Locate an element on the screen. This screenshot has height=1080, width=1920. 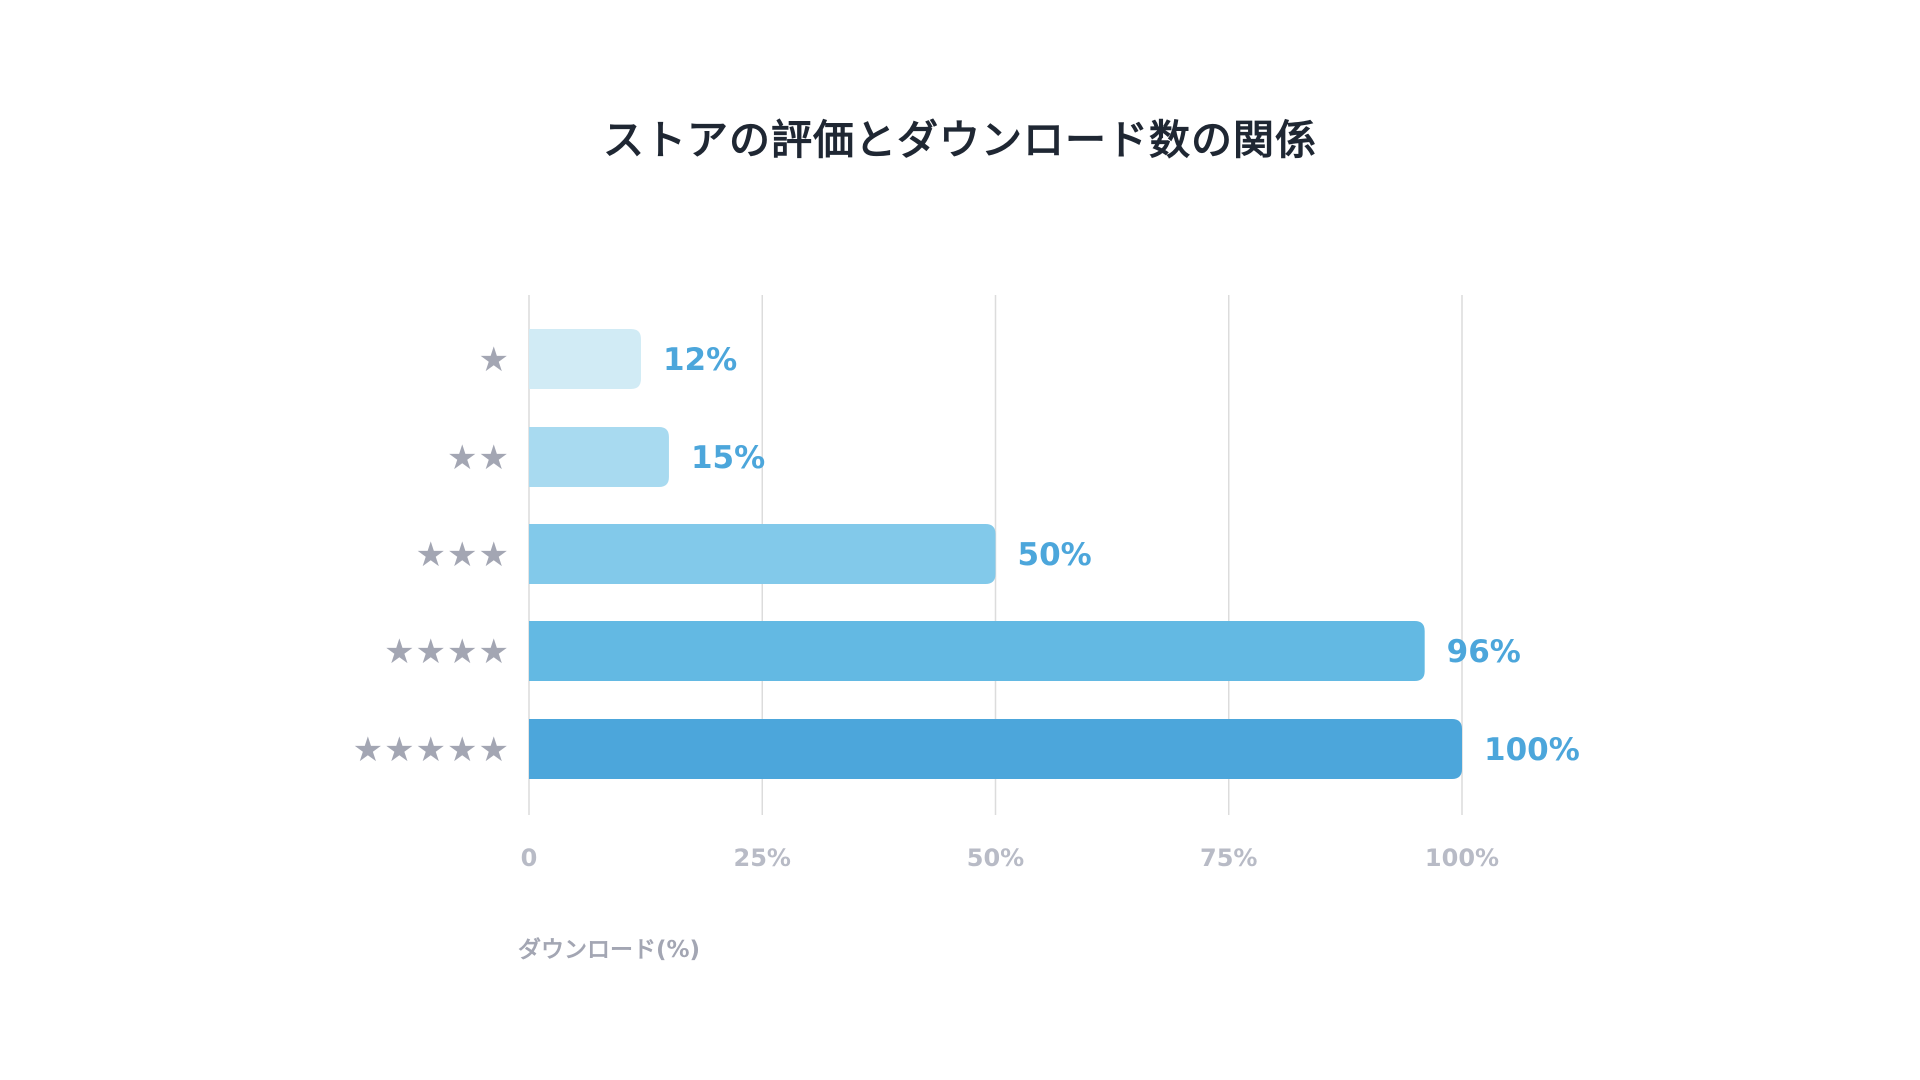
category-label-1-star: ★ is located at coordinates (494, 360).